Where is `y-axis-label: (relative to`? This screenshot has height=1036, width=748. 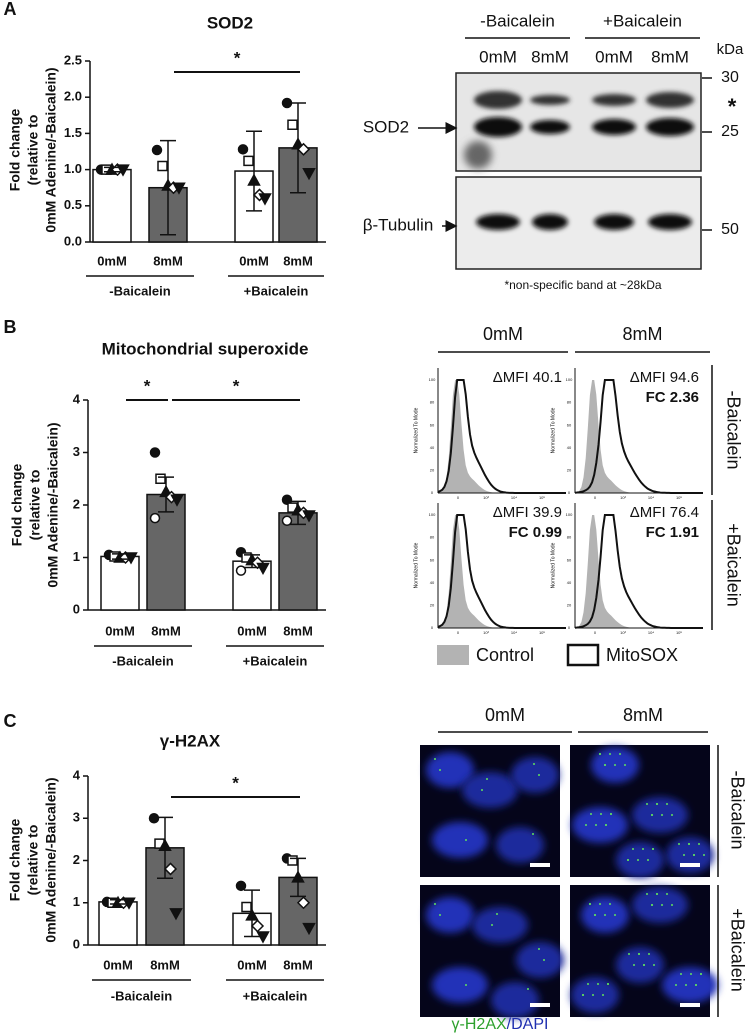
y-axis-label: (relative to is located at coordinates (33, 150).